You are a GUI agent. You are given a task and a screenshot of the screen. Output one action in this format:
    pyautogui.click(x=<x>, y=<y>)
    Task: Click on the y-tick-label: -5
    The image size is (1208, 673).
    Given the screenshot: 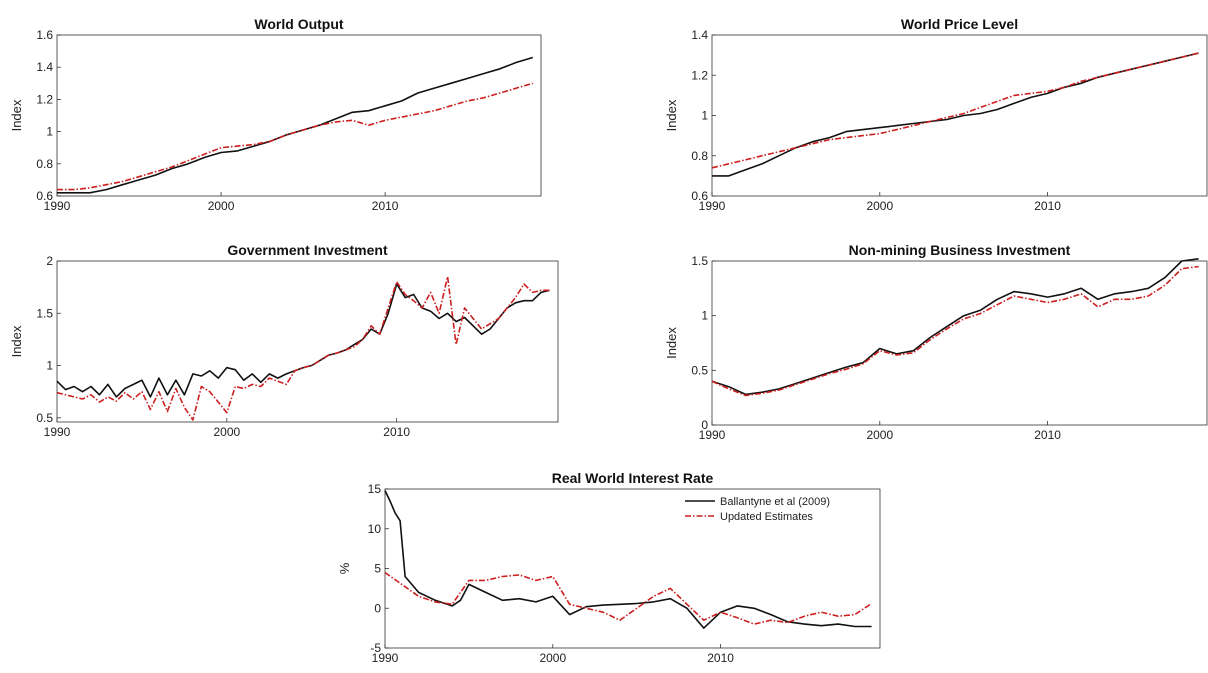 What is the action you would take?
    pyautogui.click(x=375, y=648)
    